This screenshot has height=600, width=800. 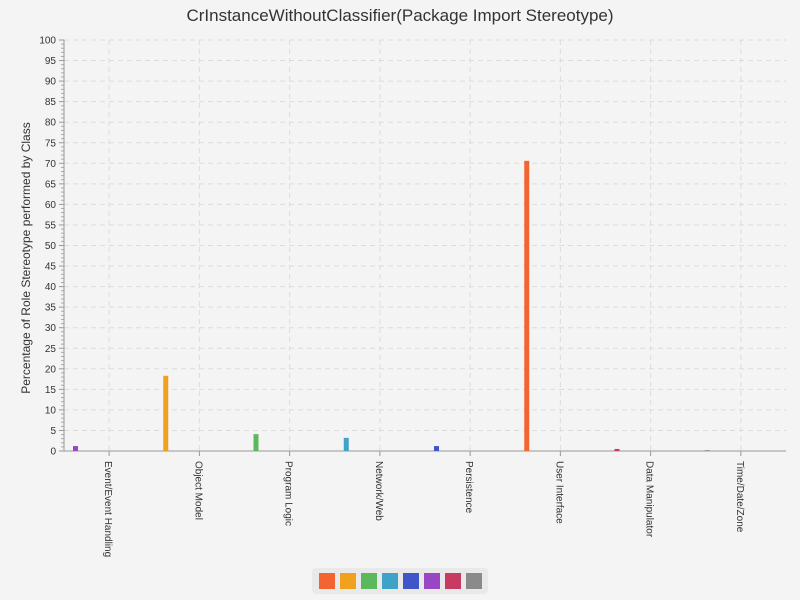 I want to click on y-tick-label: 75, so click(x=51, y=143).